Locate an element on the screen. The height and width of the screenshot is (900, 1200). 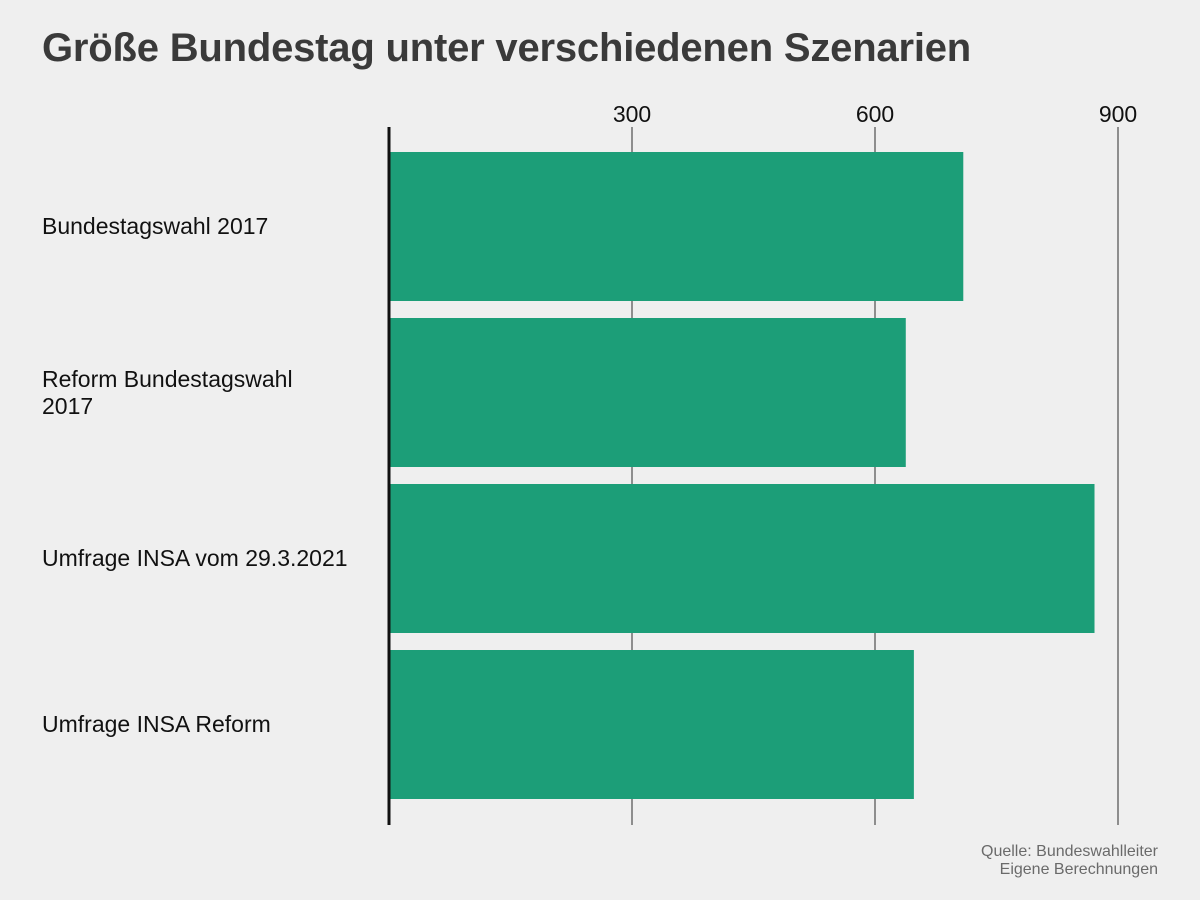
x-tick-label: 600 is located at coordinates (875, 114).